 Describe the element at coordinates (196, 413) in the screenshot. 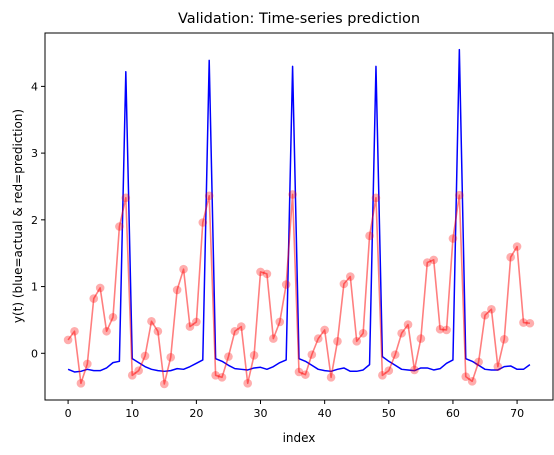

I see `x-tick-label: 20` at that location.